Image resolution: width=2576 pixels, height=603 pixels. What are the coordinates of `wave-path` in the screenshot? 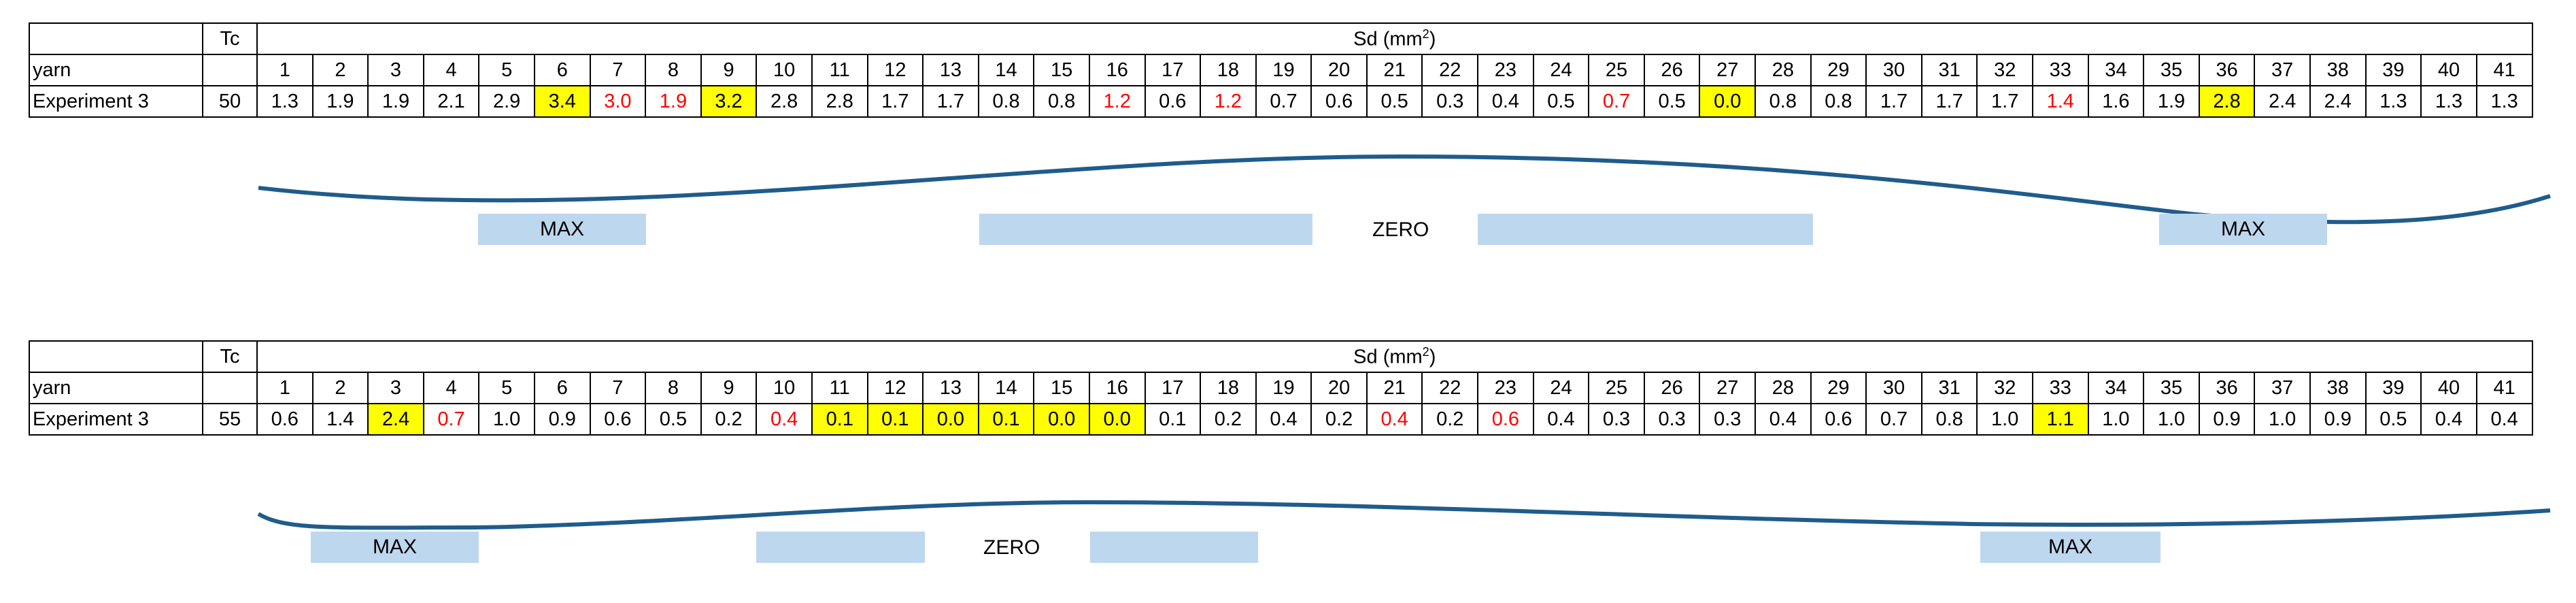 It's located at (1404, 515).